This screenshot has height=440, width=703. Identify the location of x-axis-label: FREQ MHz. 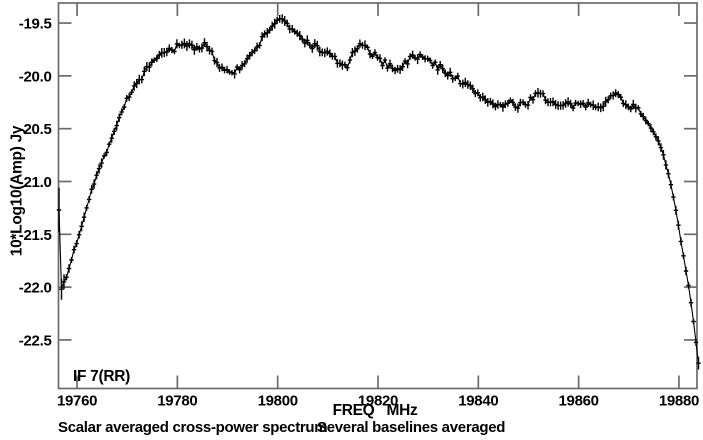
(375, 410).